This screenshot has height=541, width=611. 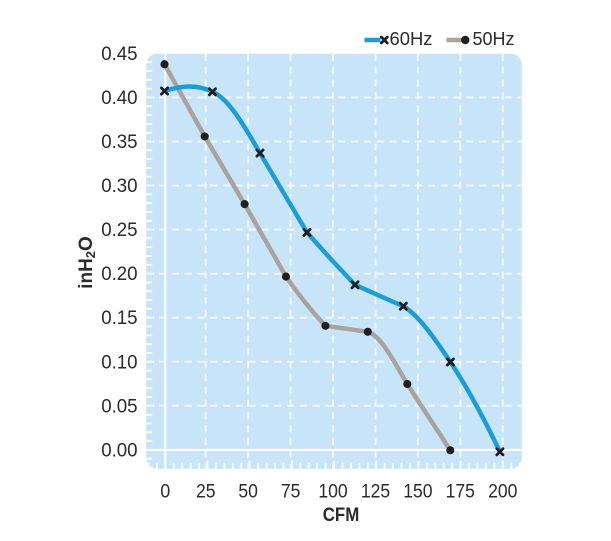 What do you see at coordinates (119, 362) in the screenshot?
I see `svg-text: 0.10` at bounding box center [119, 362].